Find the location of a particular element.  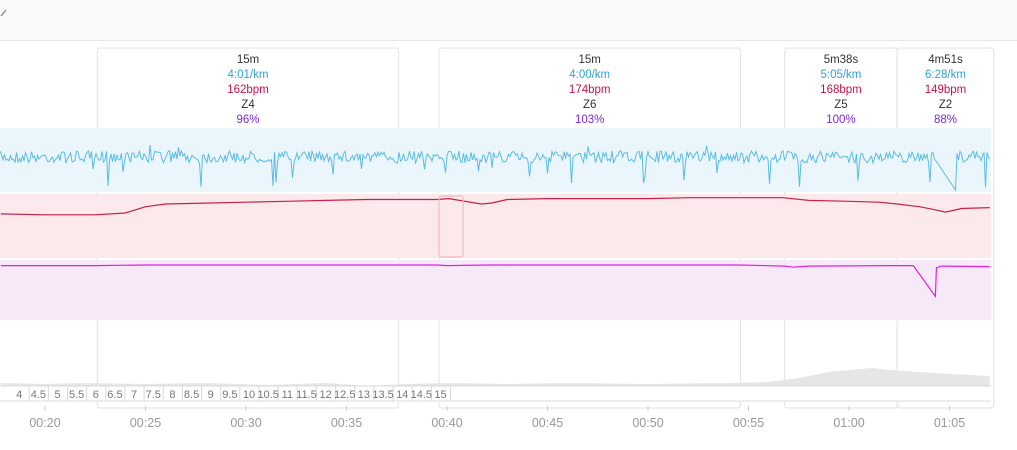

distance-tick-label: 11.5 is located at coordinates (306, 395).